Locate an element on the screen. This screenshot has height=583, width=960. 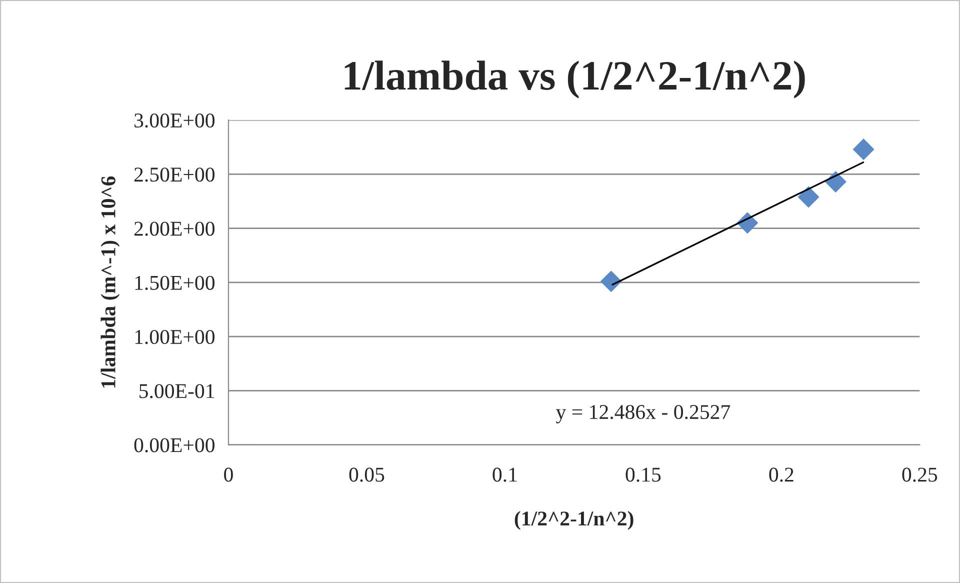
x-tick-label: 0.2 is located at coordinates (781, 475).